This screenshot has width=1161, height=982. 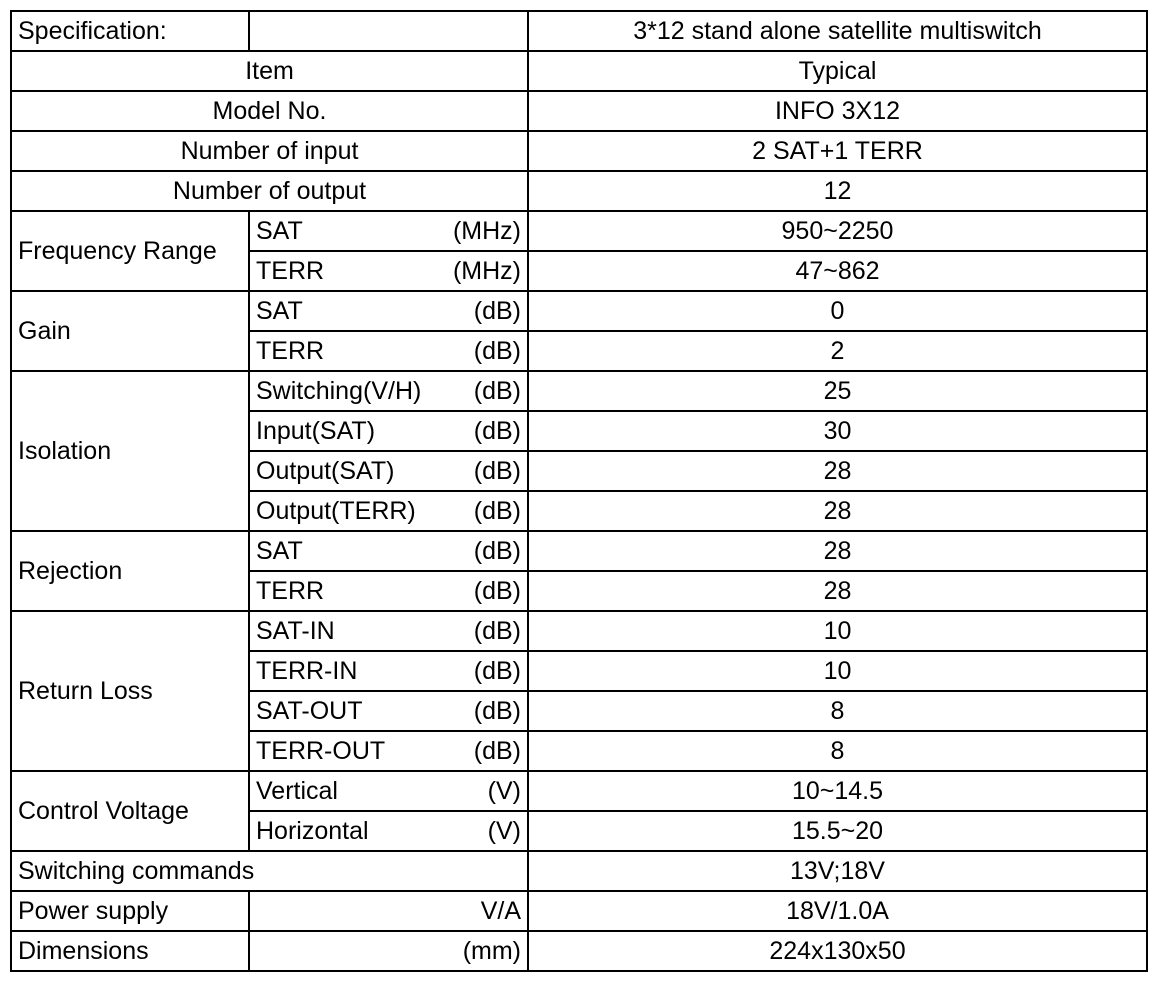 What do you see at coordinates (837, 311) in the screenshot?
I see `row-value: 0` at bounding box center [837, 311].